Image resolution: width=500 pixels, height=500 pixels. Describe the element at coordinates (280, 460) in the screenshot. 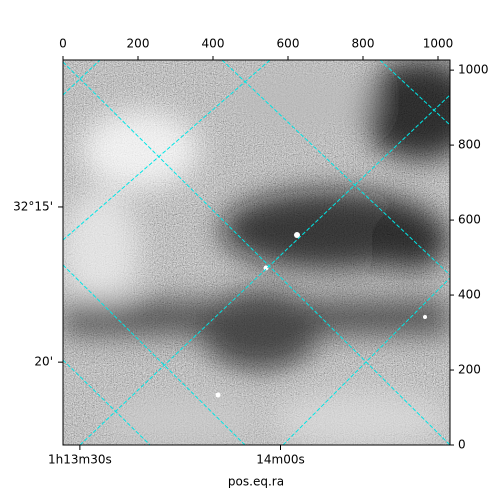

I see `ra-tick-label: 14m00s` at that location.